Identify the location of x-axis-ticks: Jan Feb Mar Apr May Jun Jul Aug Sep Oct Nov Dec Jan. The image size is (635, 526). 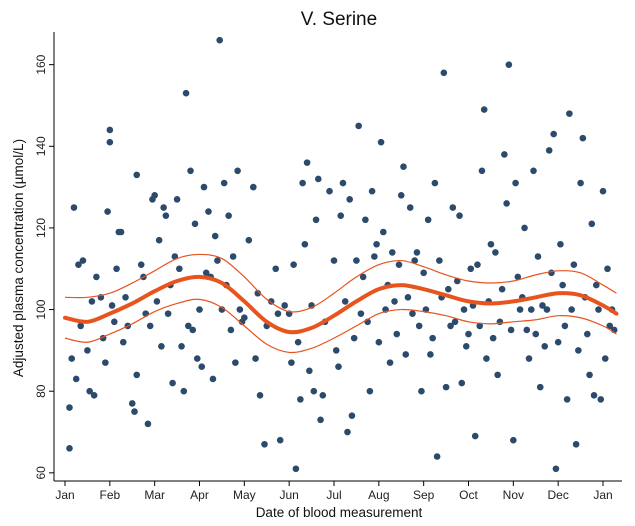
(334, 491).